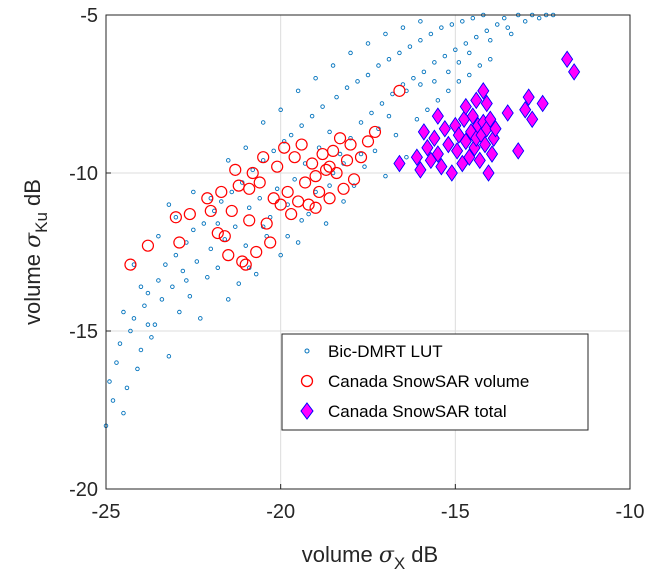 The image size is (654, 578). What do you see at coordinates (89, 16) in the screenshot?
I see `y-tick-label: -5` at bounding box center [89, 16].